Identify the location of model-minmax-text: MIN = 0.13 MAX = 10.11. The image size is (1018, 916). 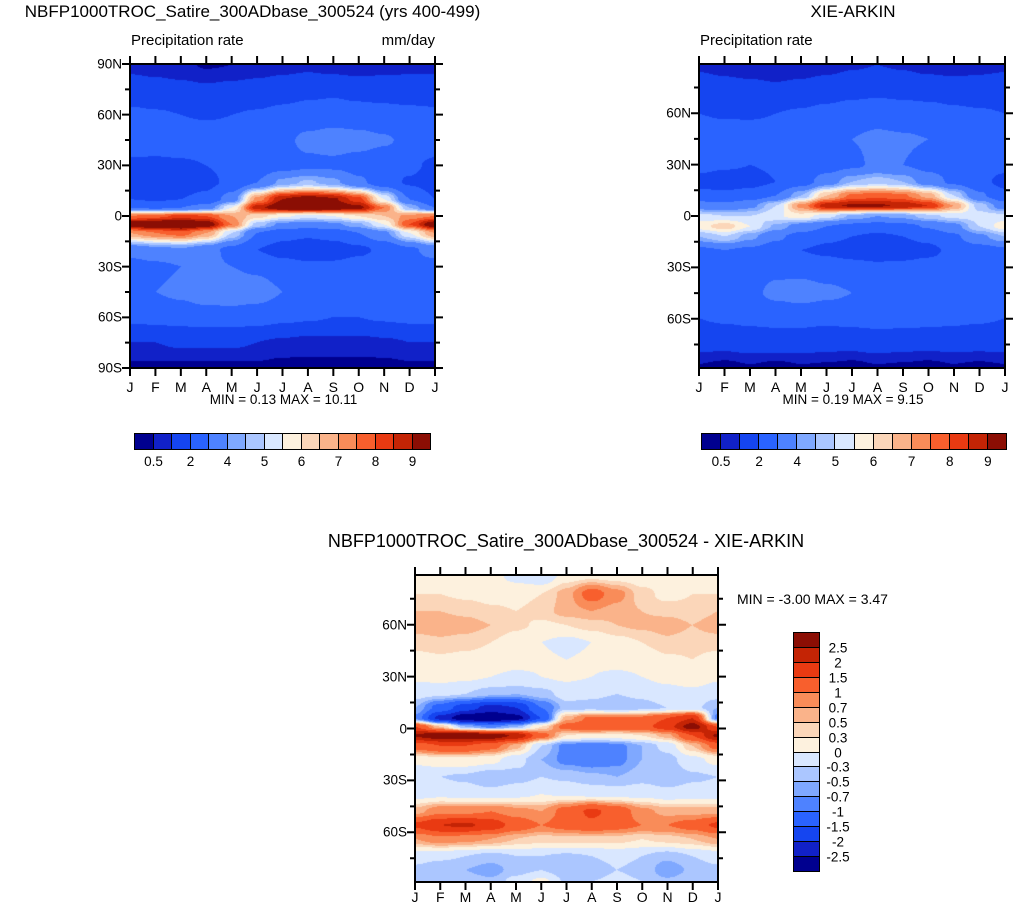
(283, 399).